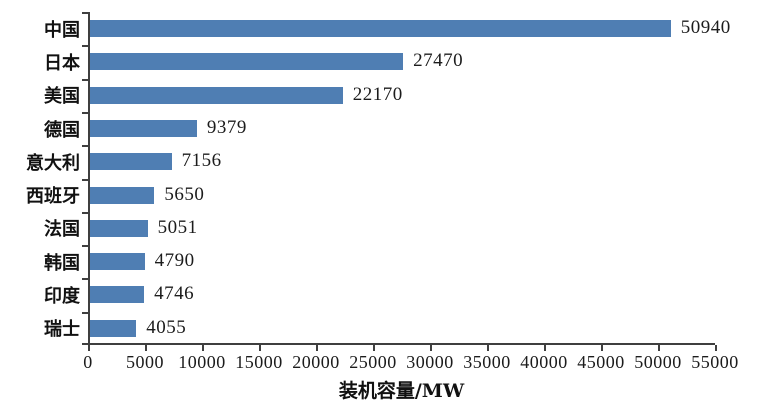  I want to click on x-tick-label: 5000, so click(145, 362).